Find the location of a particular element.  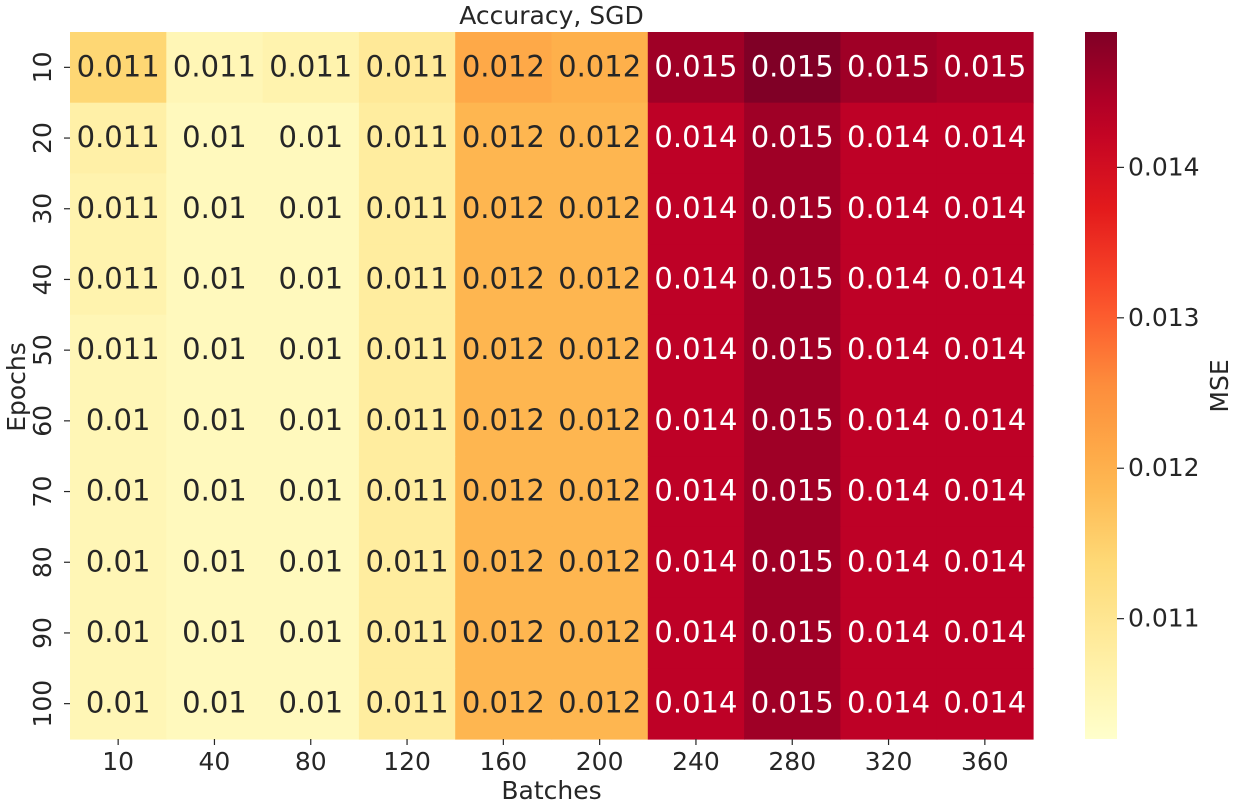

colorbar-tick-label: 0.014 is located at coordinates (1164, 166).